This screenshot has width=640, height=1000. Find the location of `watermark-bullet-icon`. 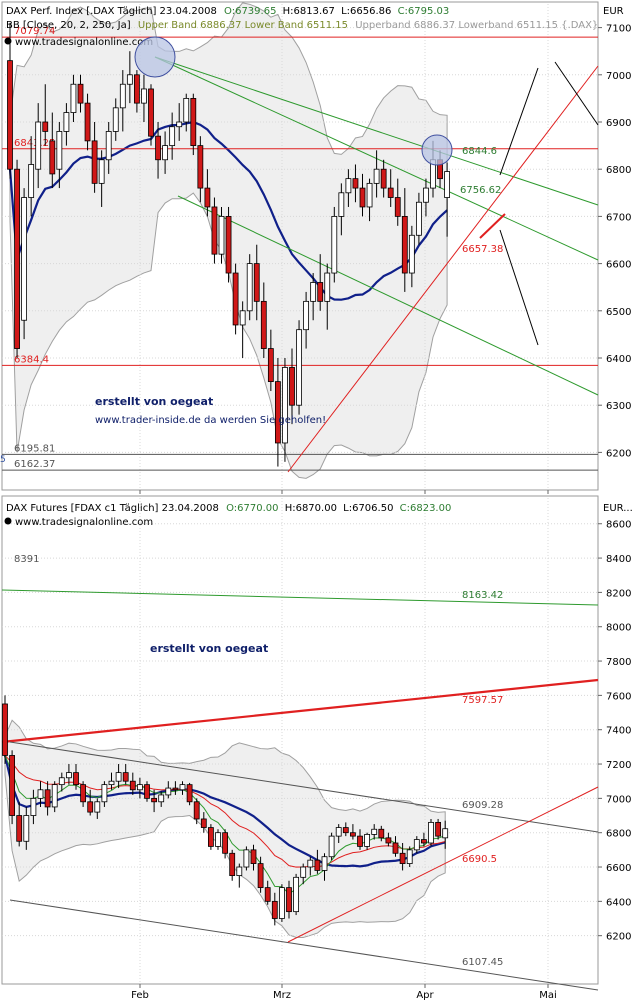

watermark-bullet-icon is located at coordinates (8, 521).